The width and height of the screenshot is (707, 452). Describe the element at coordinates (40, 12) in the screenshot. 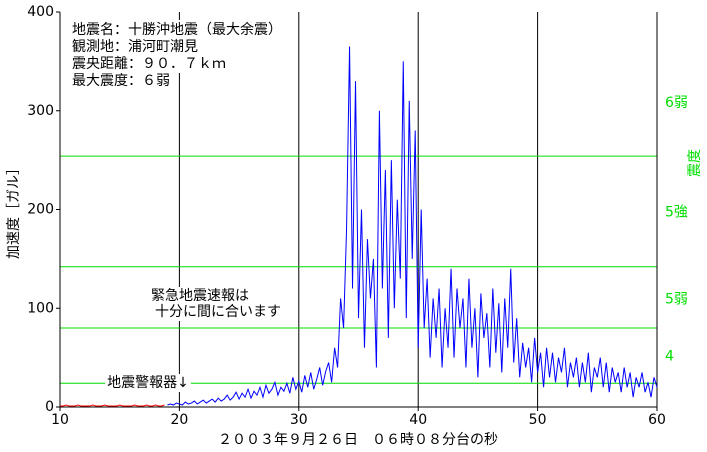

I see `y-tick-label: 400` at that location.